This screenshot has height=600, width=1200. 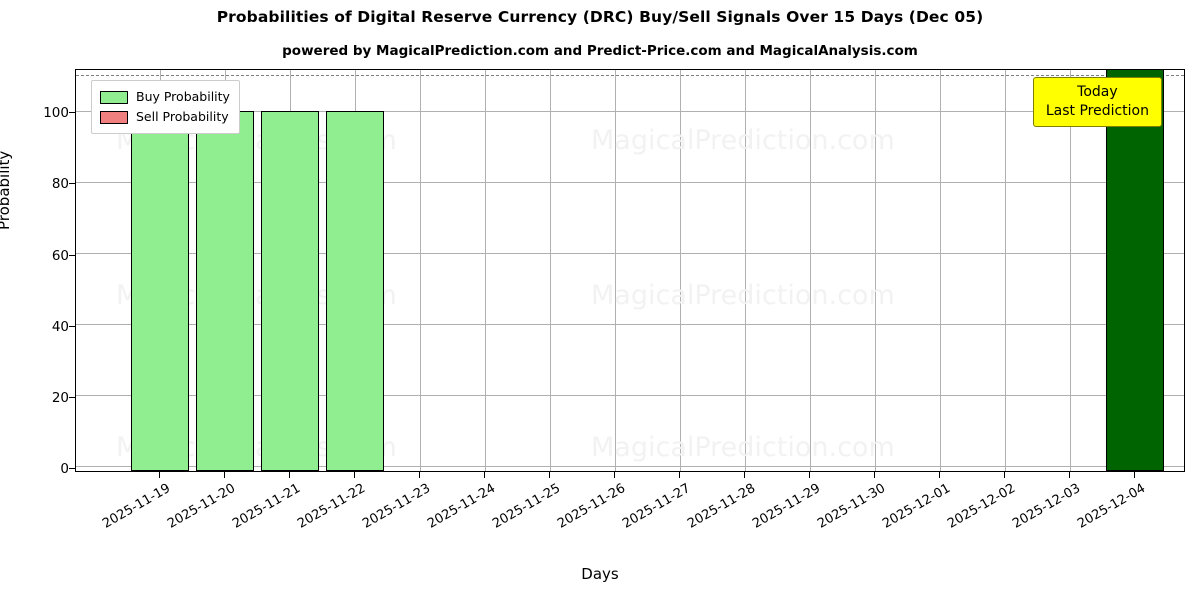 I want to click on y-tick-label-60: 60, so click(x=60, y=256).